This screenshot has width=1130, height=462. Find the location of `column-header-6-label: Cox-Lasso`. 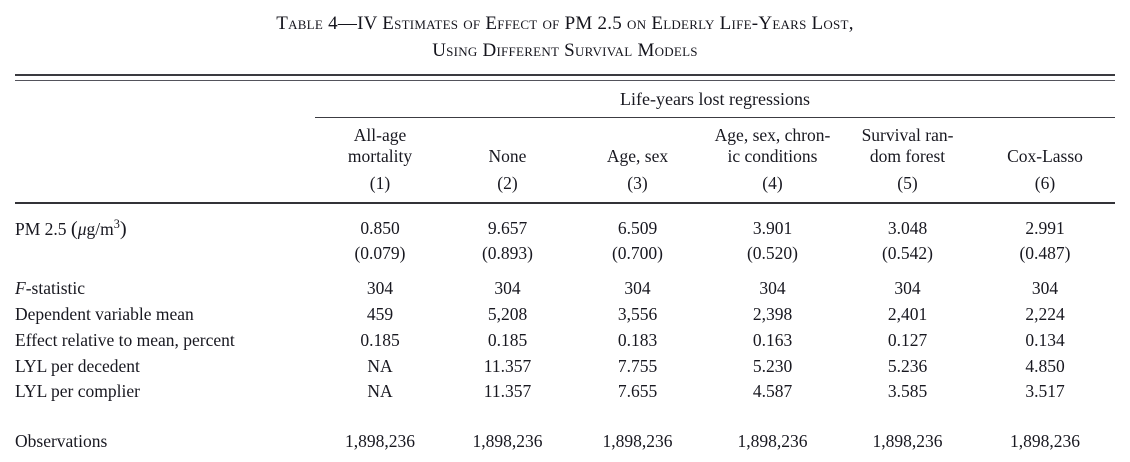

column-header-6-label: Cox-Lasso is located at coordinates (1045, 156).